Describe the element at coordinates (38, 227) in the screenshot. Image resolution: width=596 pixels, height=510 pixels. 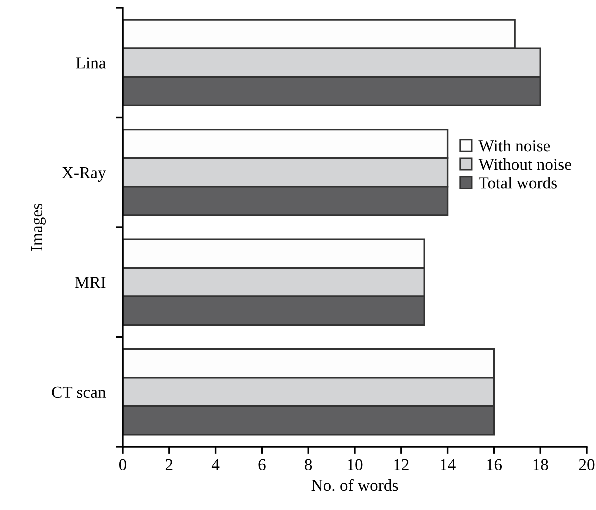
I see `y-axis-title: Images` at that location.